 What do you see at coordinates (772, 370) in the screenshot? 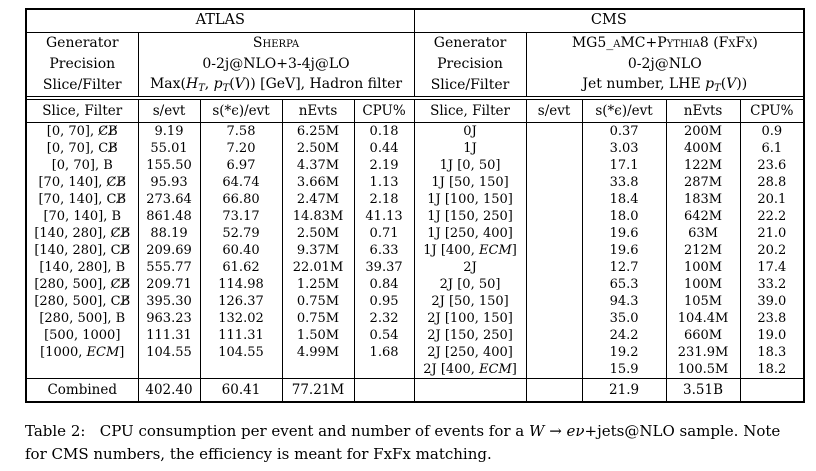
I see `data-cell: 18.2` at bounding box center [772, 370].